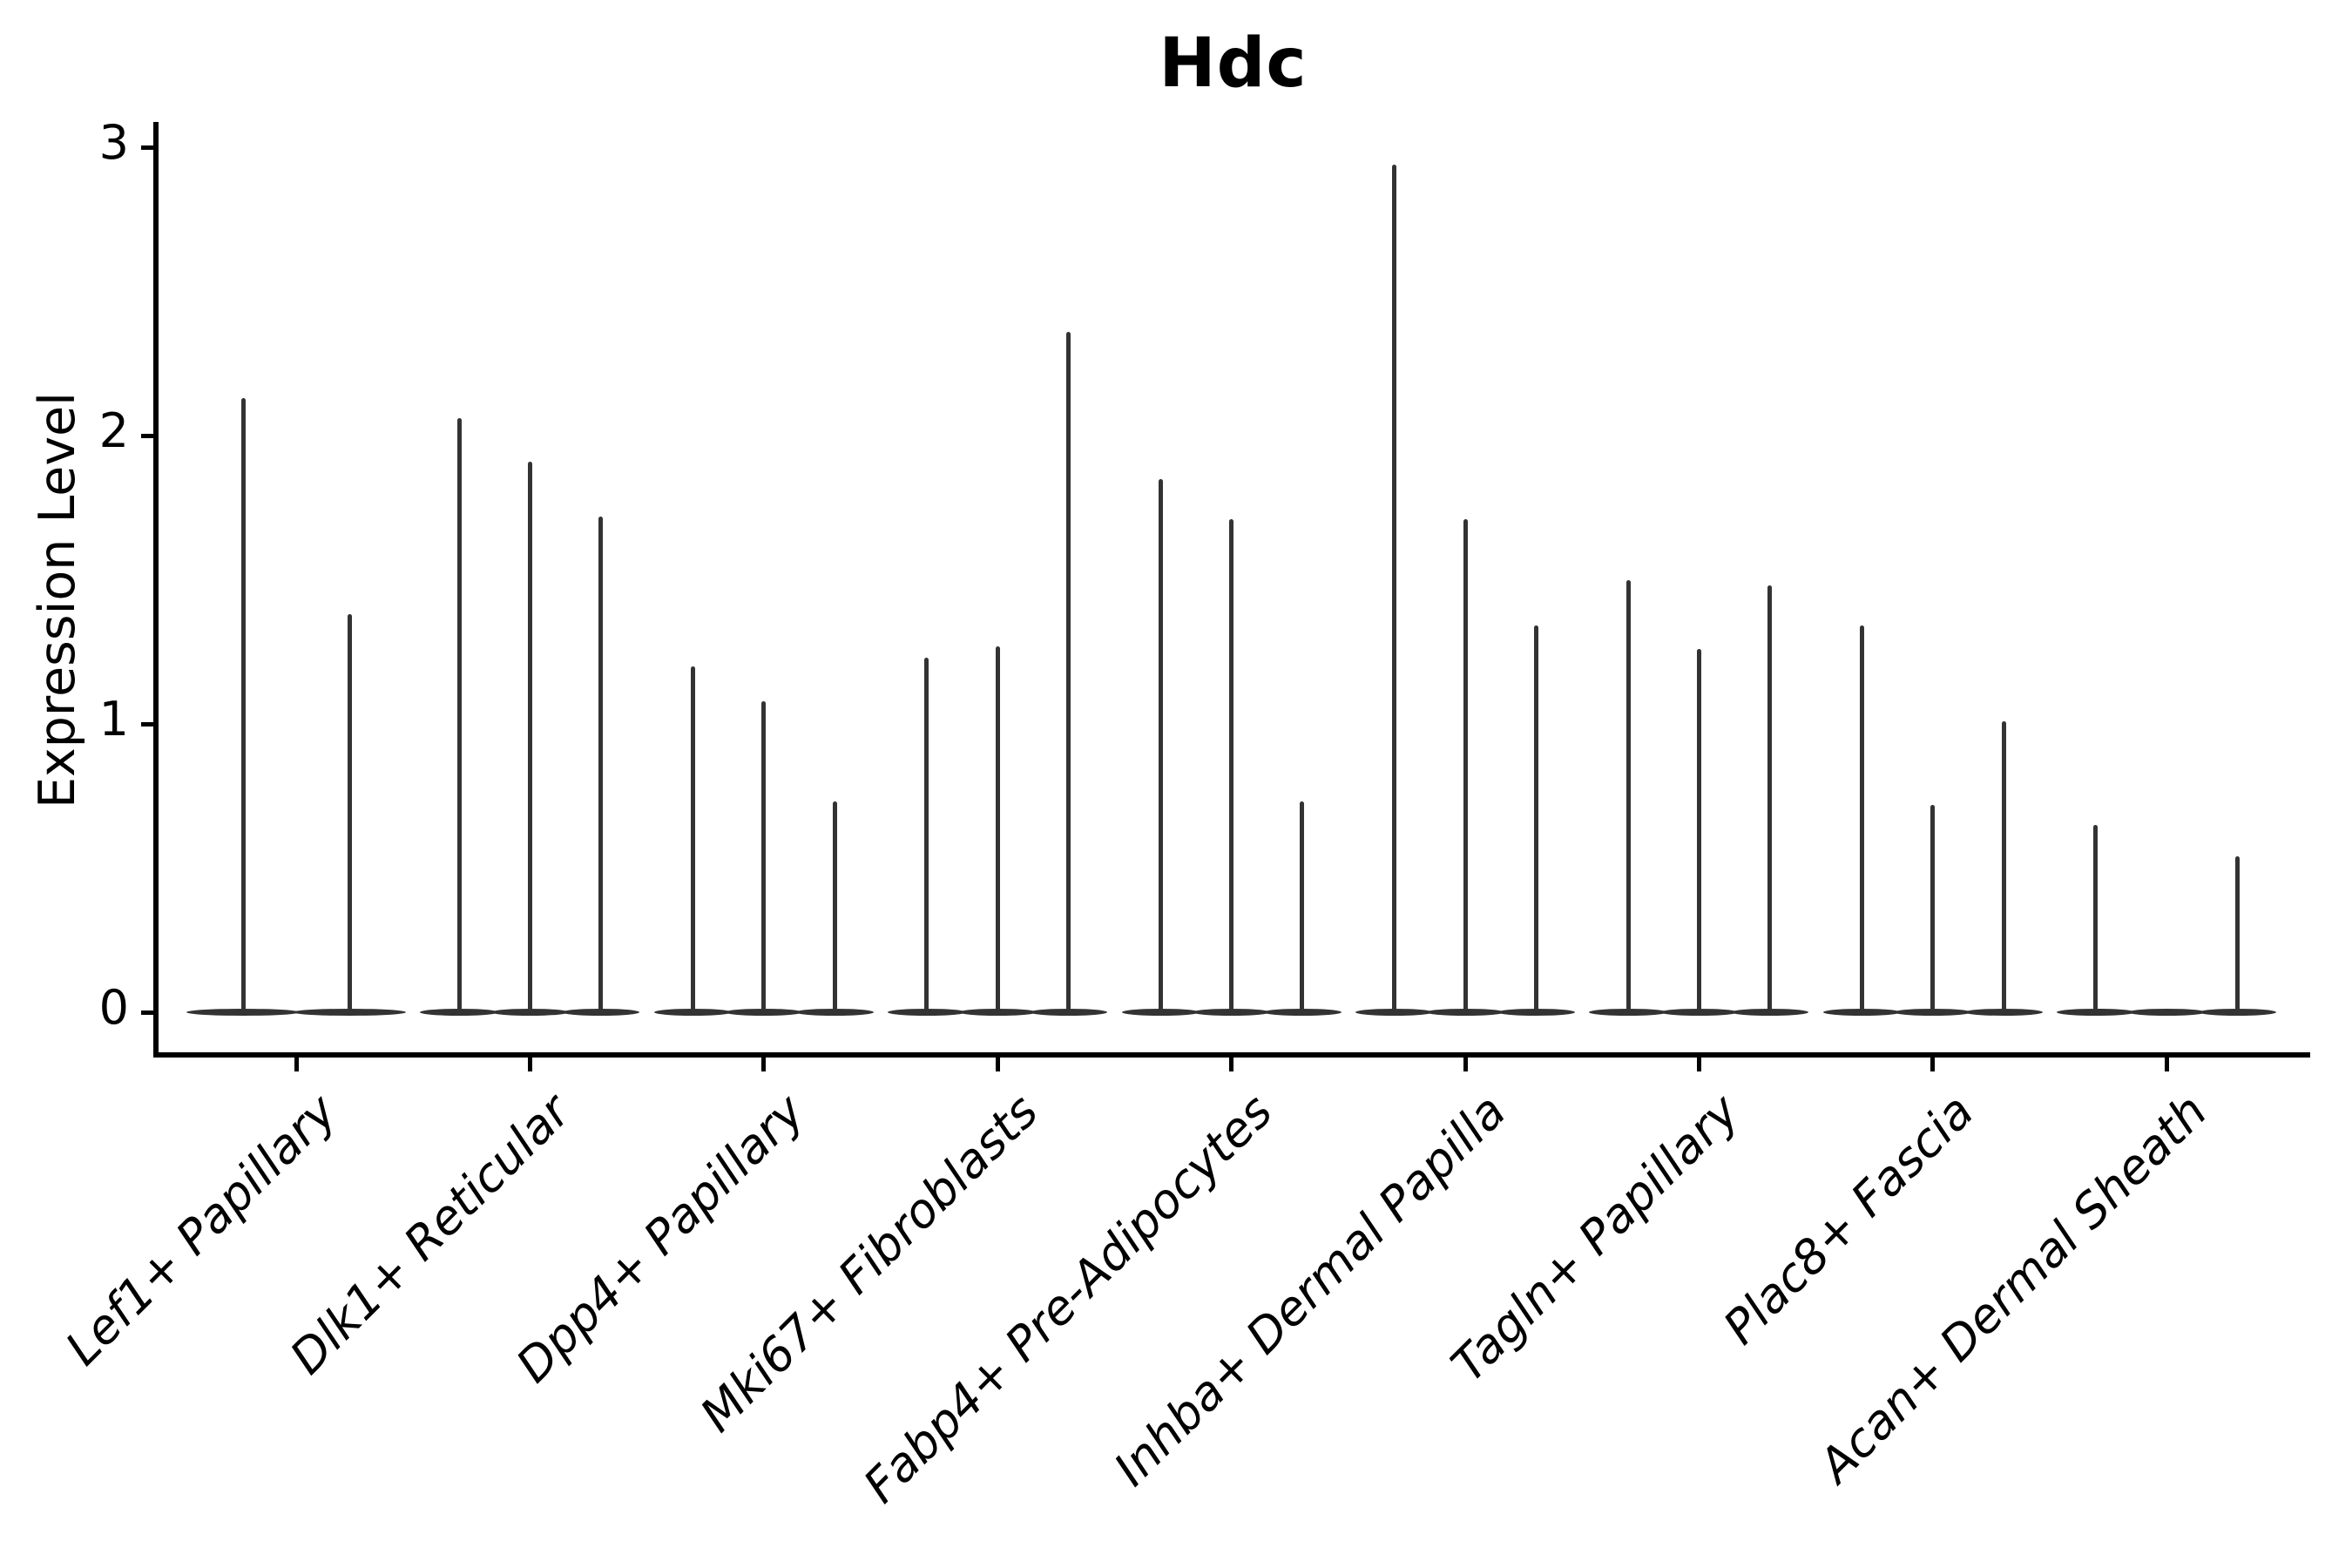  I want to click on x-tick-label: Dlk1+ Reticular, so click(430, 1234).